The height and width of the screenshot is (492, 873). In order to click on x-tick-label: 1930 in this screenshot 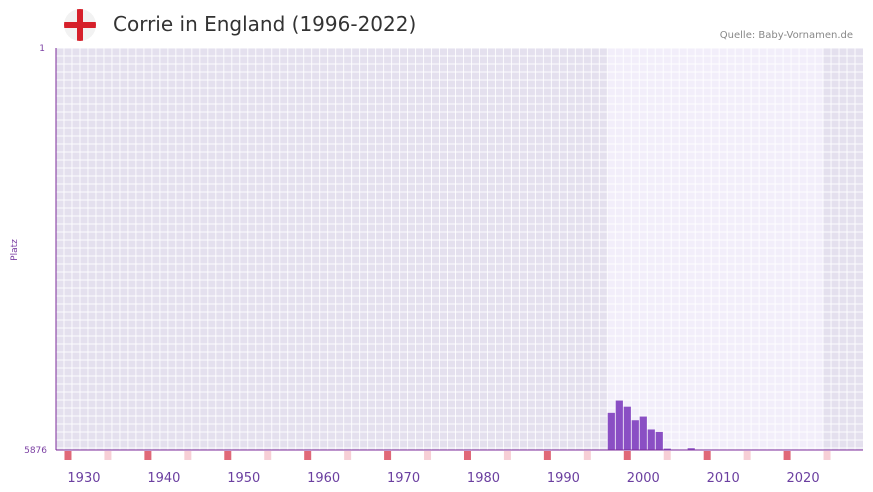, I will do `click(83, 478)`.